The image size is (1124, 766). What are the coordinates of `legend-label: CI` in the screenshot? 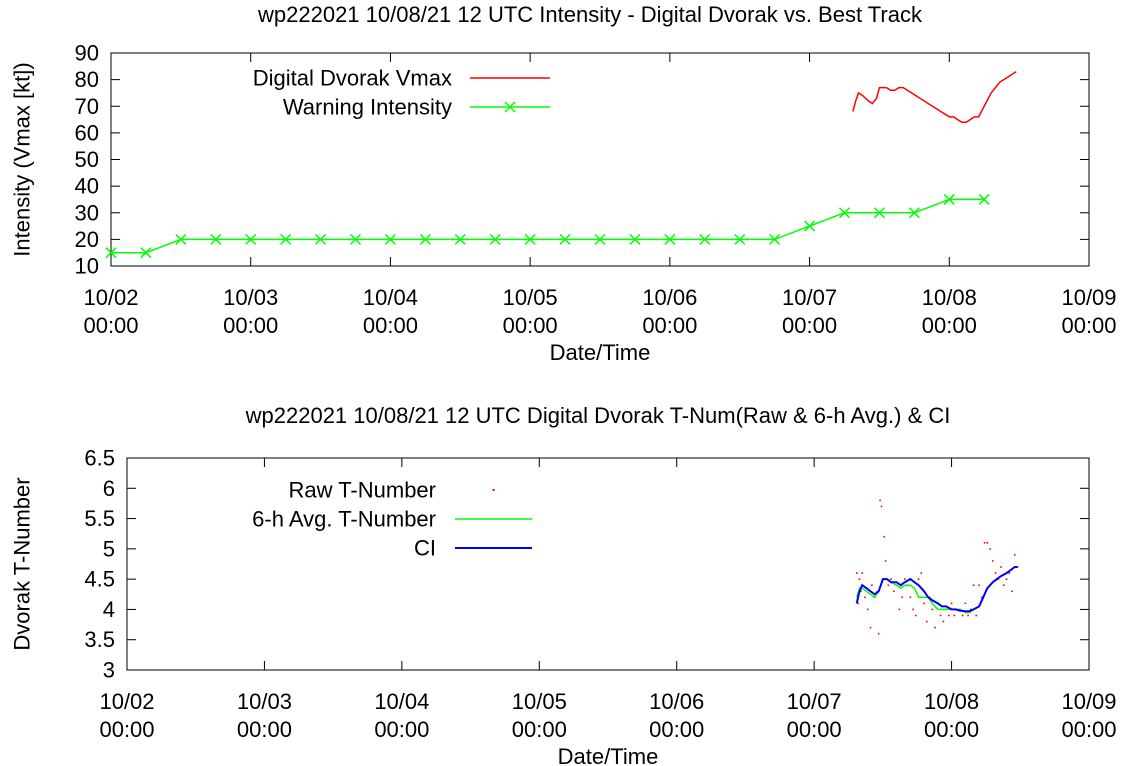 It's located at (425, 548).